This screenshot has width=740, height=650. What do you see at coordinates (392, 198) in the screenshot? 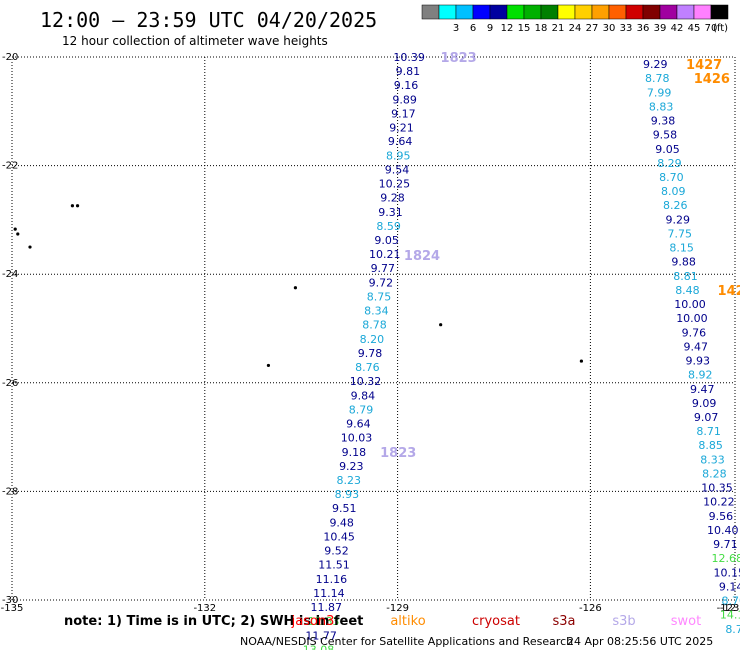
I see `wave-height-reading: 9.28` at bounding box center [392, 198].